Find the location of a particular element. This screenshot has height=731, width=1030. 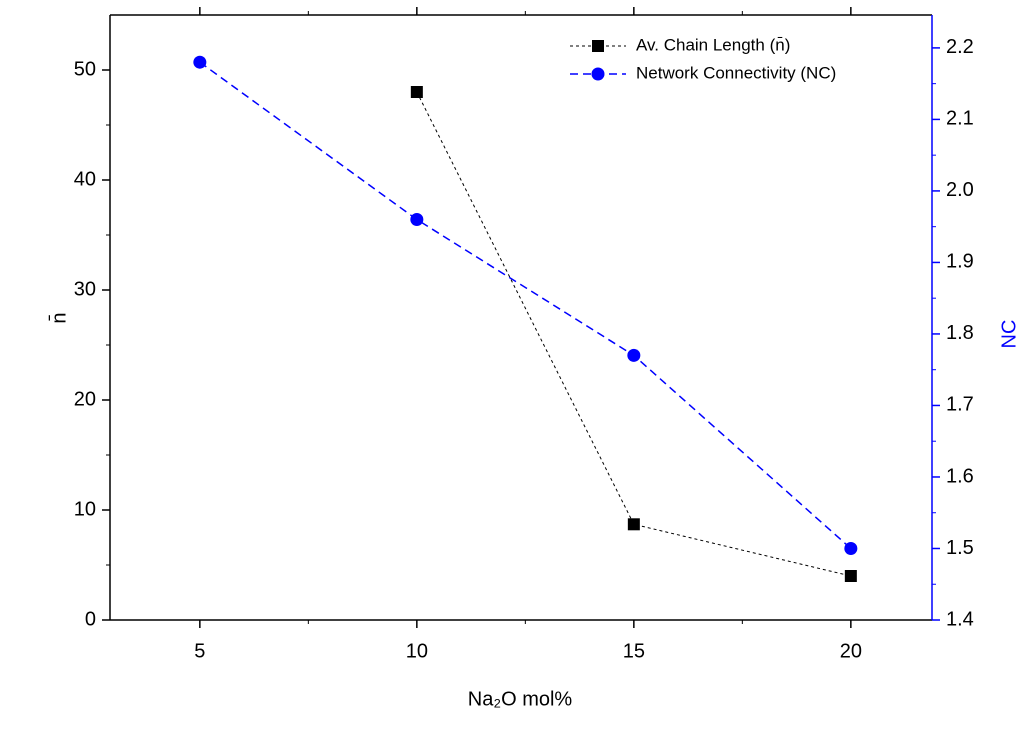

y2-tick-label: 1.7 is located at coordinates (960, 405).